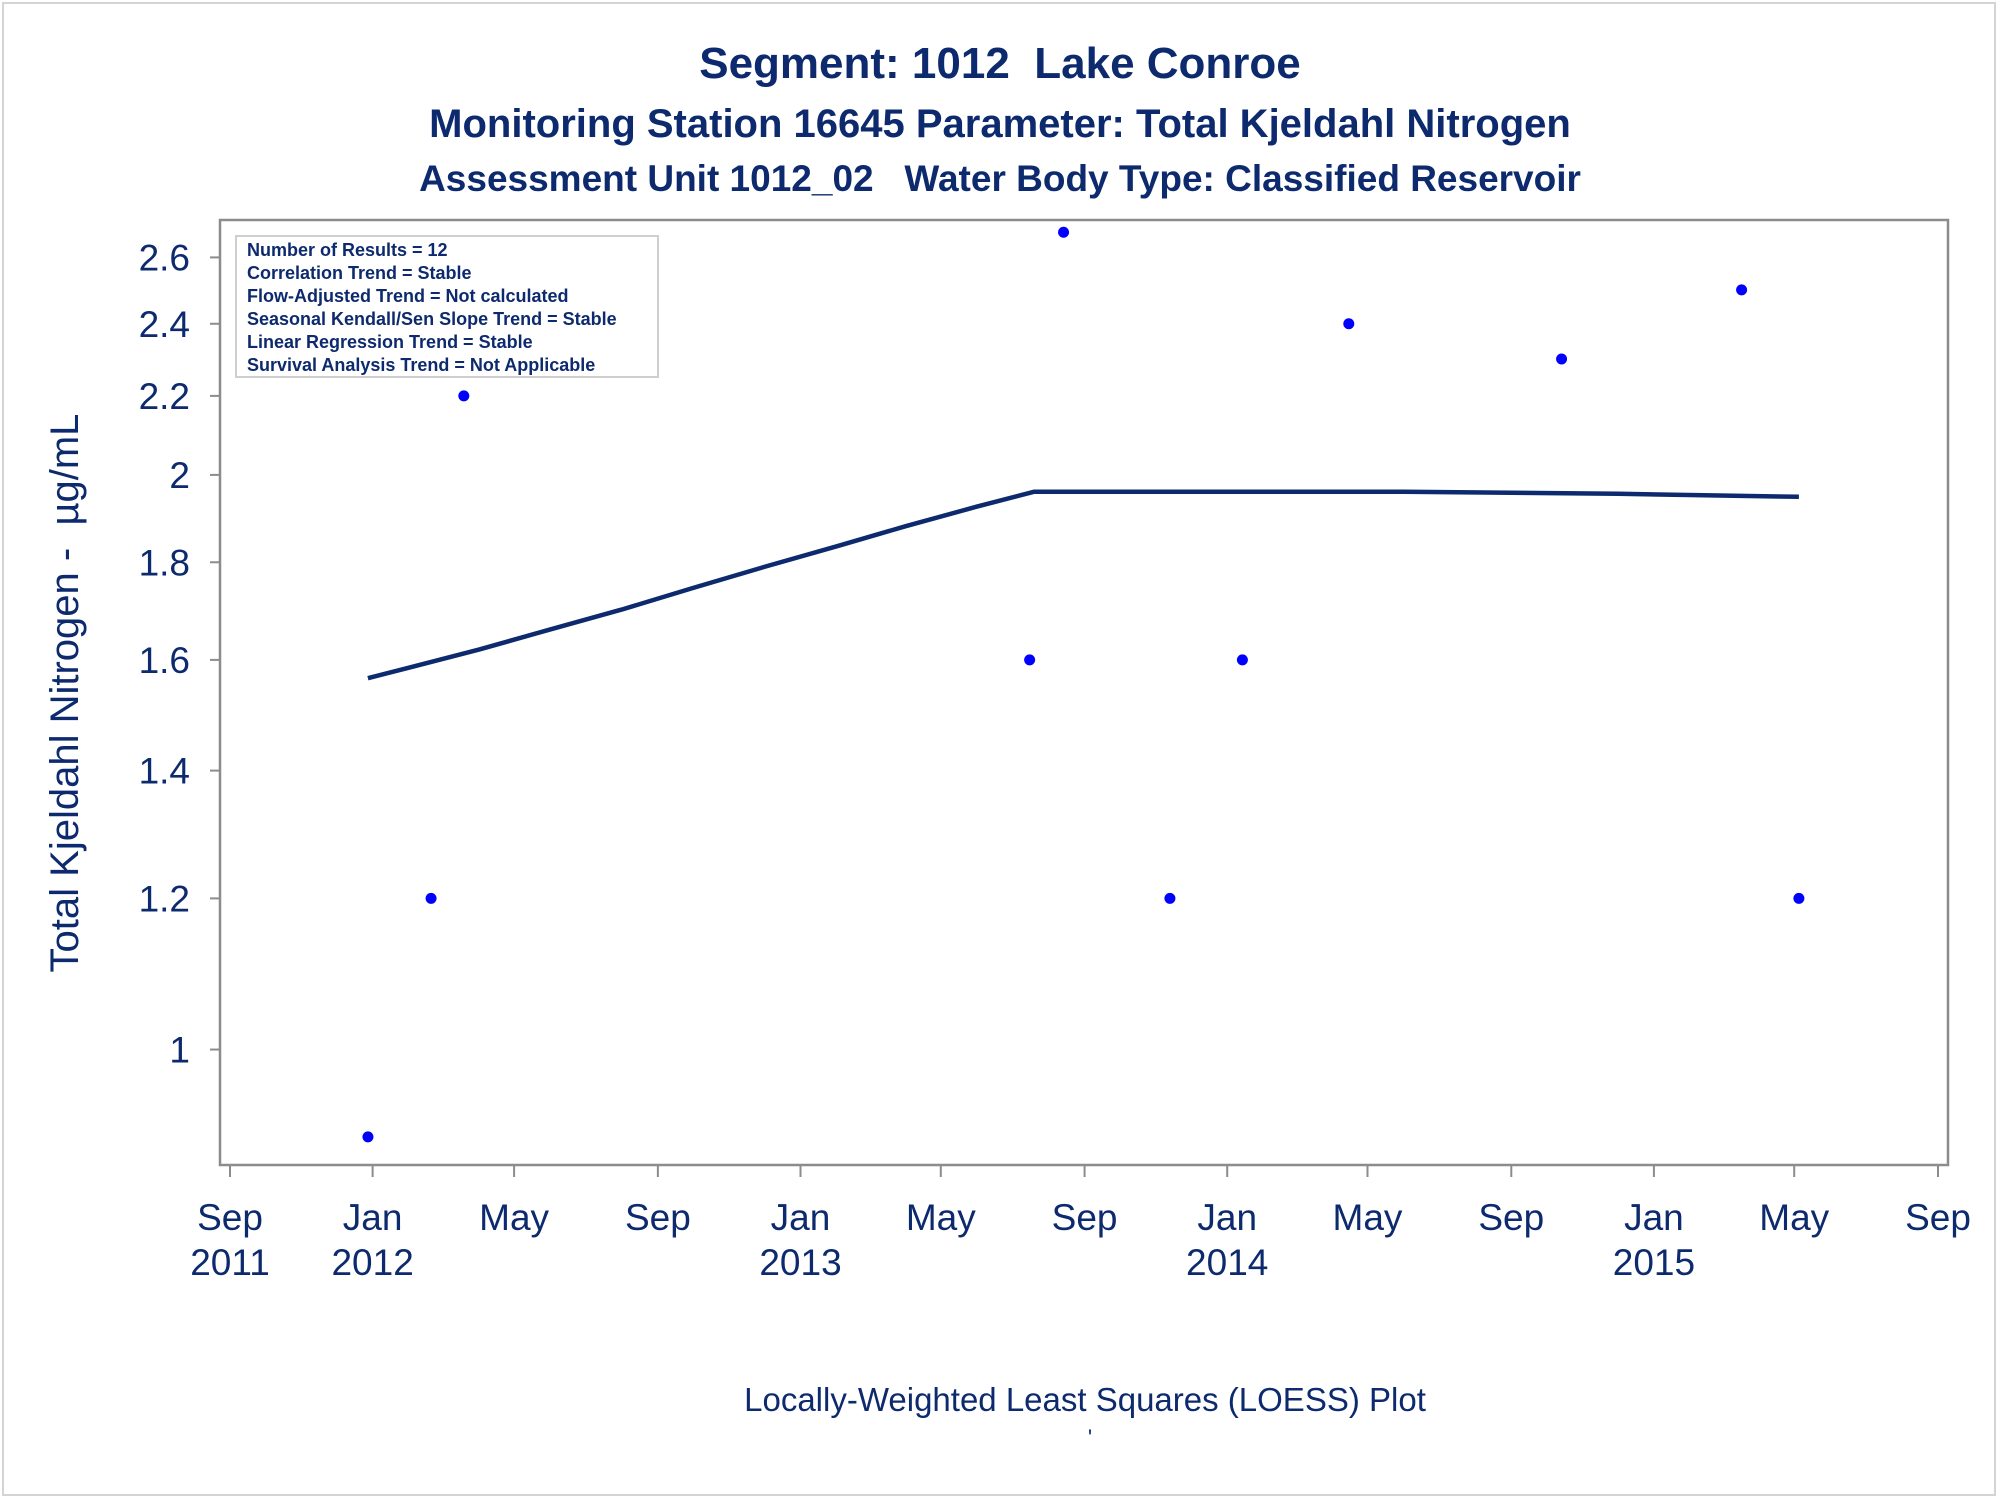 This screenshot has width=2000, height=1500. What do you see at coordinates (164, 257) in the screenshot?
I see `y-tick-label: 2.6` at bounding box center [164, 257].